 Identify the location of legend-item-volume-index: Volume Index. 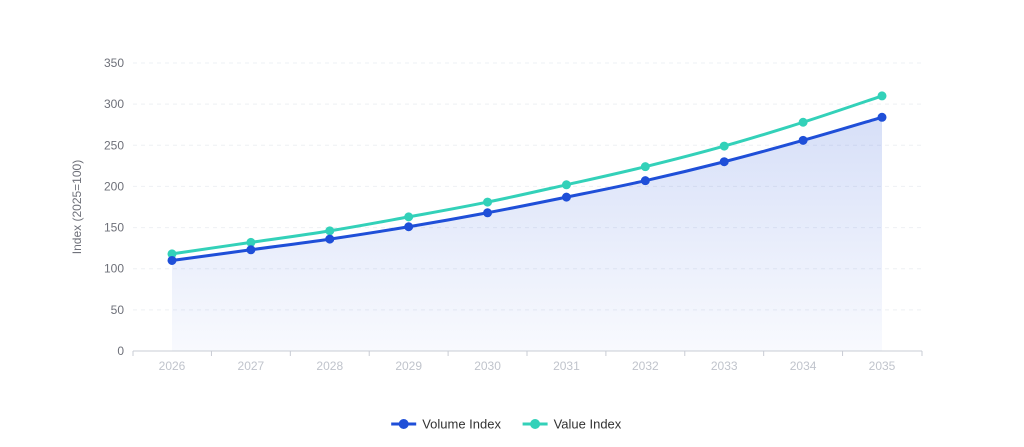
(446, 424).